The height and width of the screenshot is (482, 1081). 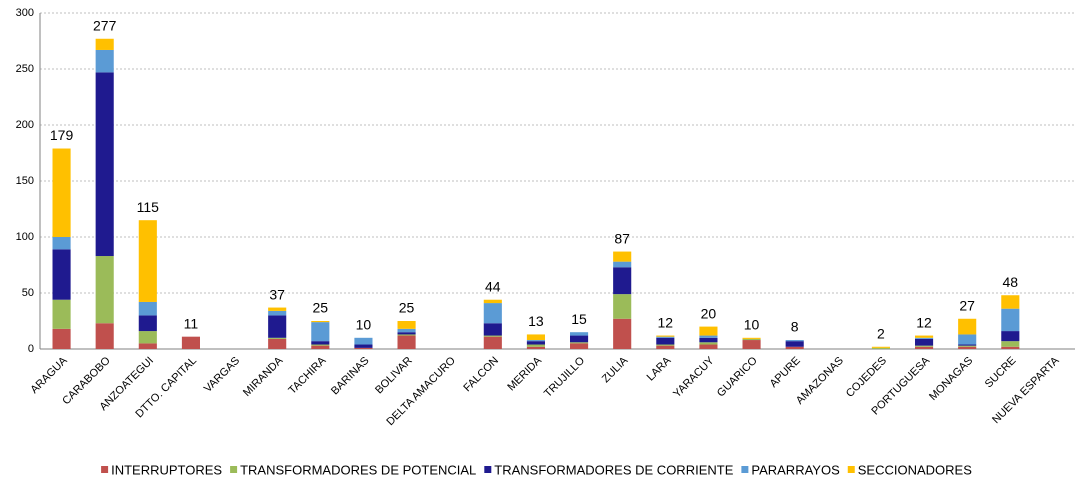 What do you see at coordinates (694, 377) in the screenshot?
I see `x-tick-label: YARACUY` at bounding box center [694, 377].